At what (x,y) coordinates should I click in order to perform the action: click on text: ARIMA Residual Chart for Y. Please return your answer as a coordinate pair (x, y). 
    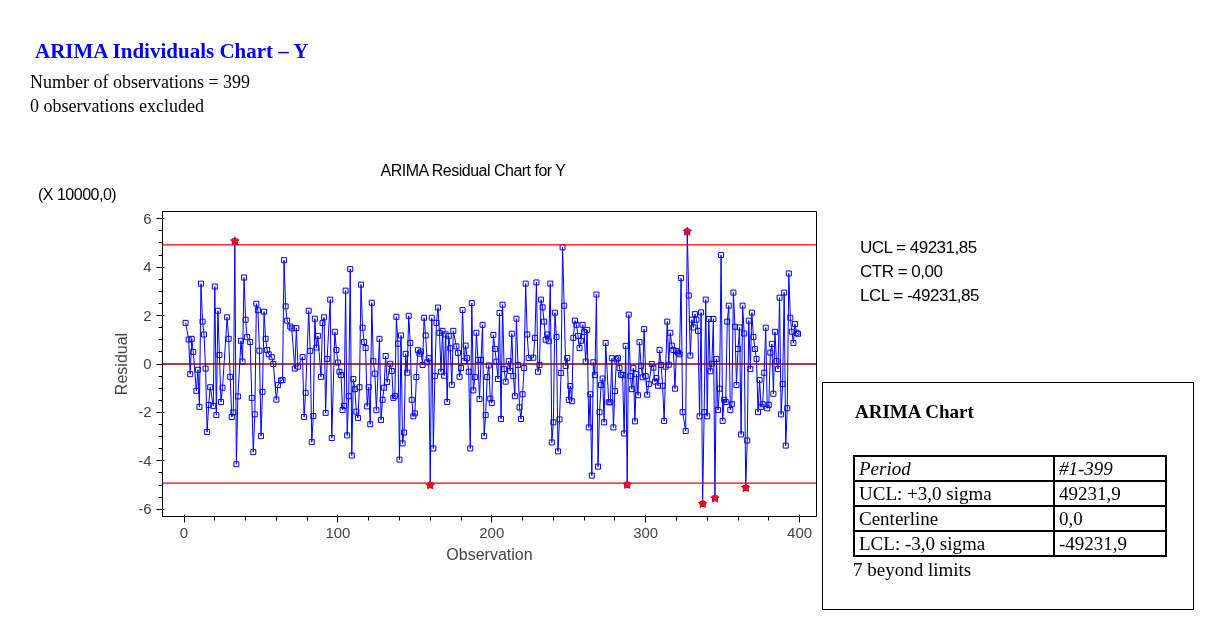
    Looking at the image, I should click on (473, 171).